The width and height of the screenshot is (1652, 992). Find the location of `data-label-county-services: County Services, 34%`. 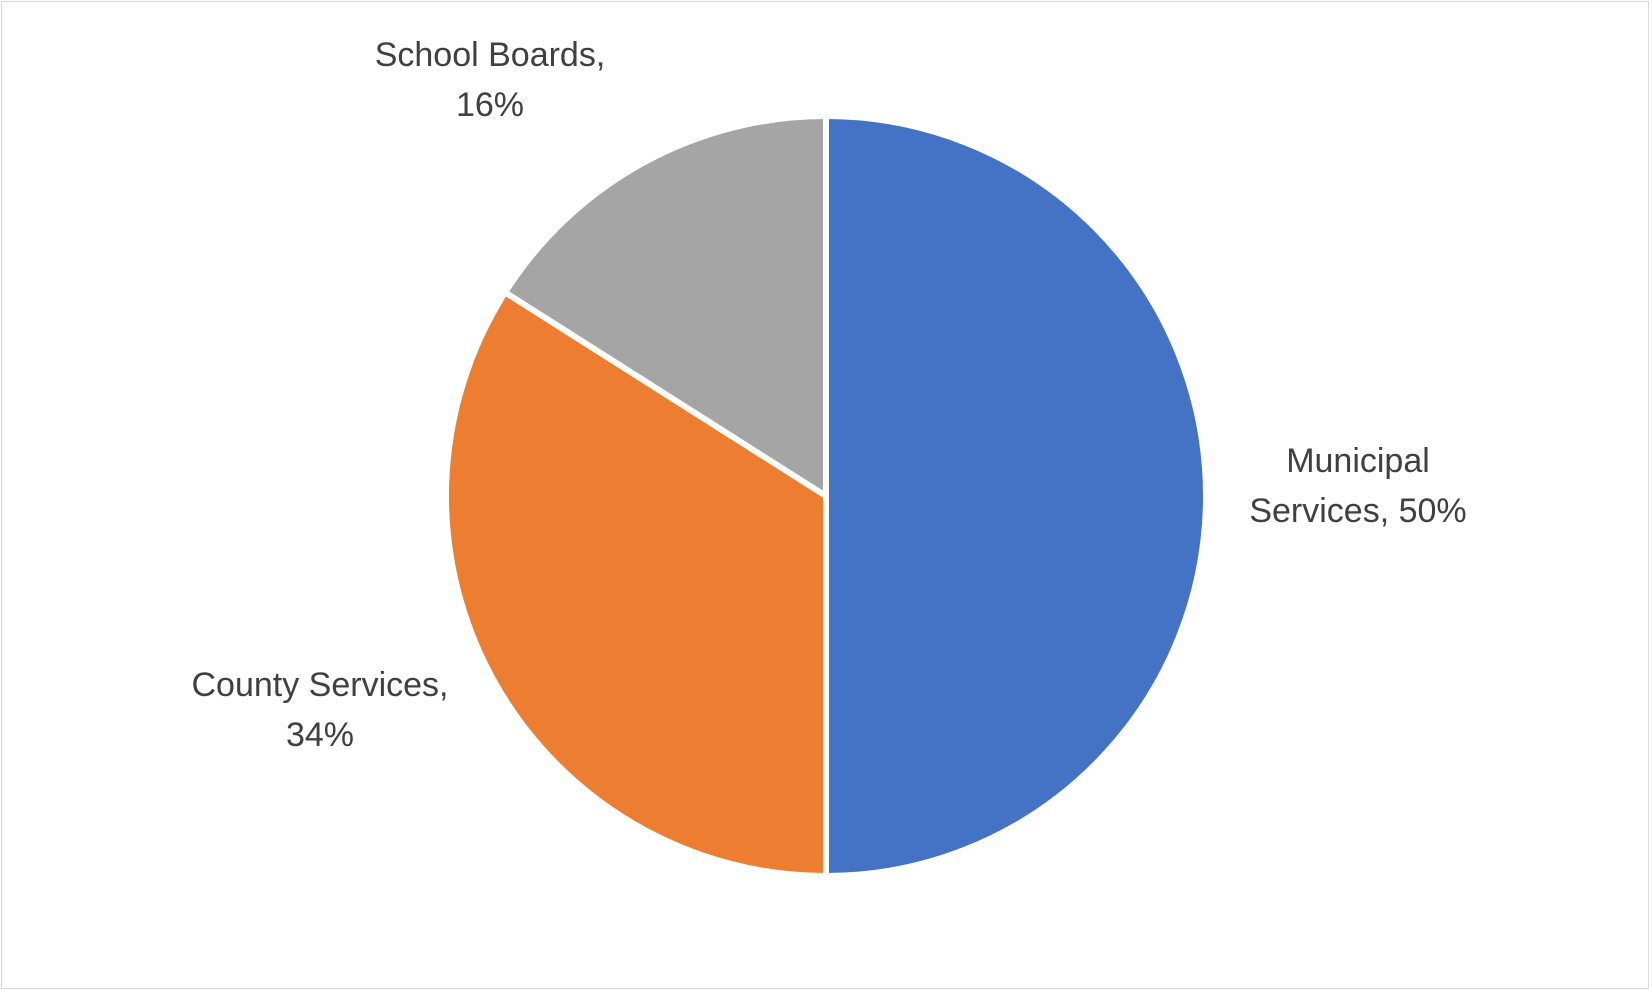

data-label-county-services: County Services, 34% is located at coordinates (320, 710).